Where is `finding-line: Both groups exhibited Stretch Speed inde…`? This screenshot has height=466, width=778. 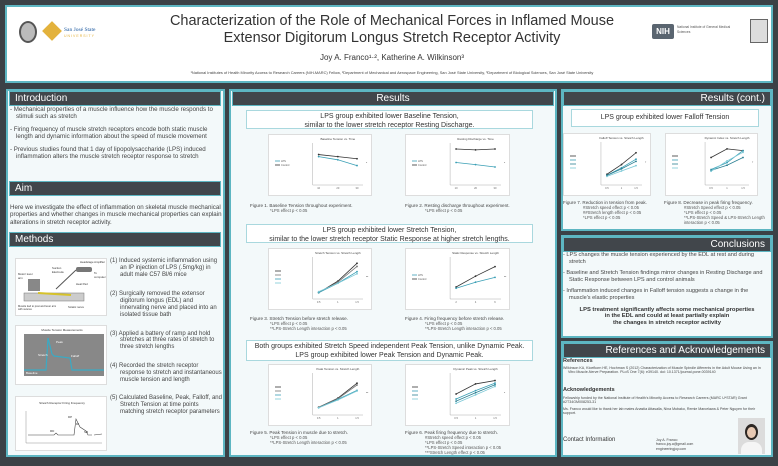 finding-line: Both groups exhibited Stretch Speed inde… is located at coordinates (389, 346).